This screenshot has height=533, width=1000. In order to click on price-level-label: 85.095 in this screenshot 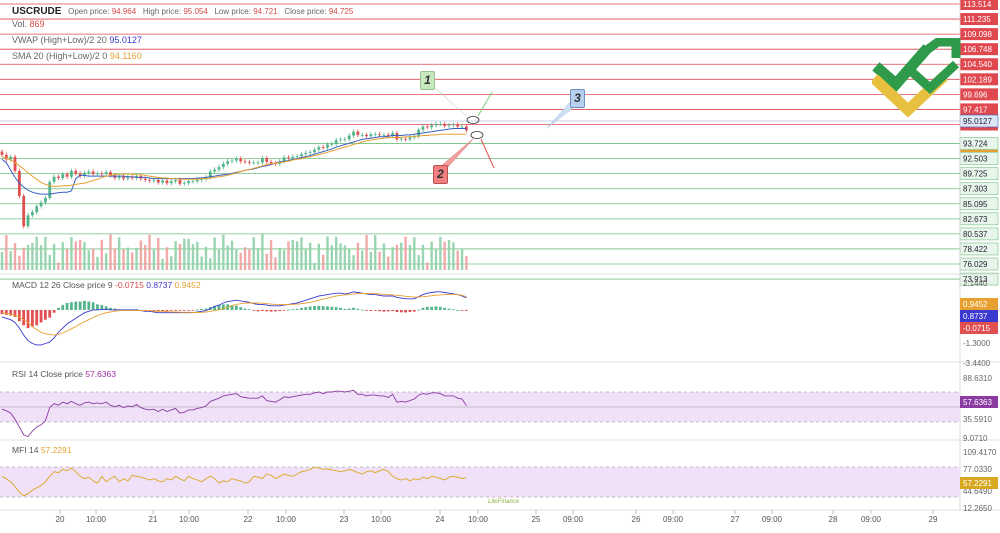, I will do `click(975, 204)`.